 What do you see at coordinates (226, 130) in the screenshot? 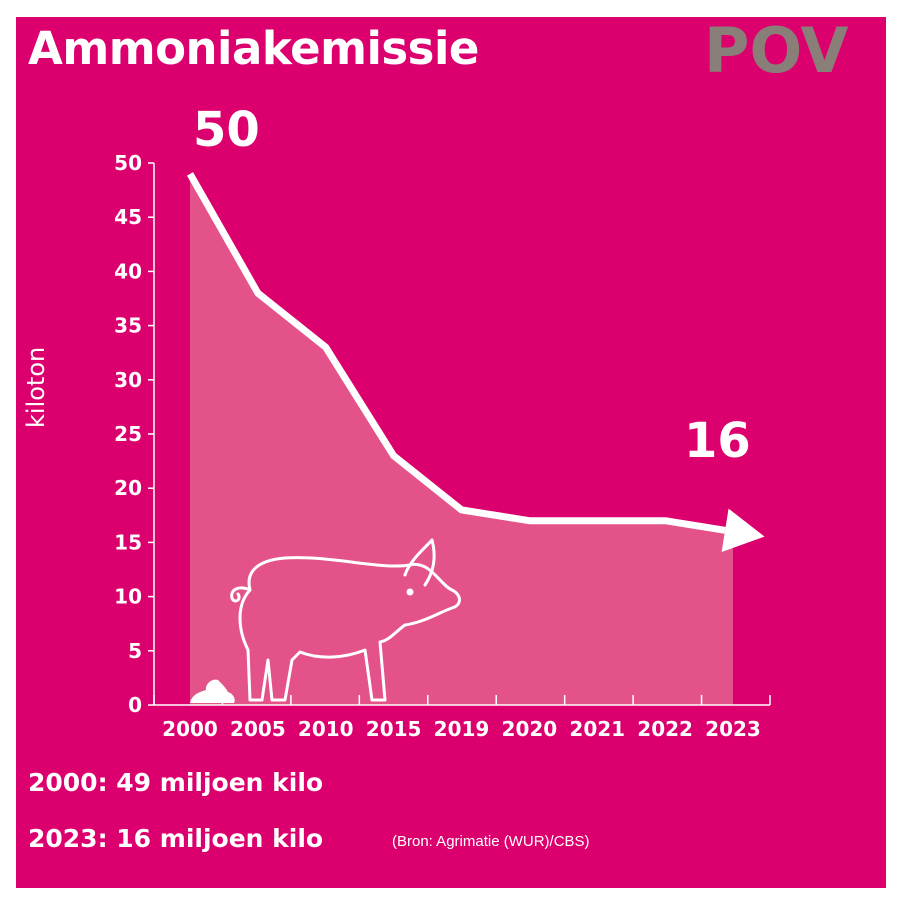
I see `start-value-label: 50` at bounding box center [226, 130].